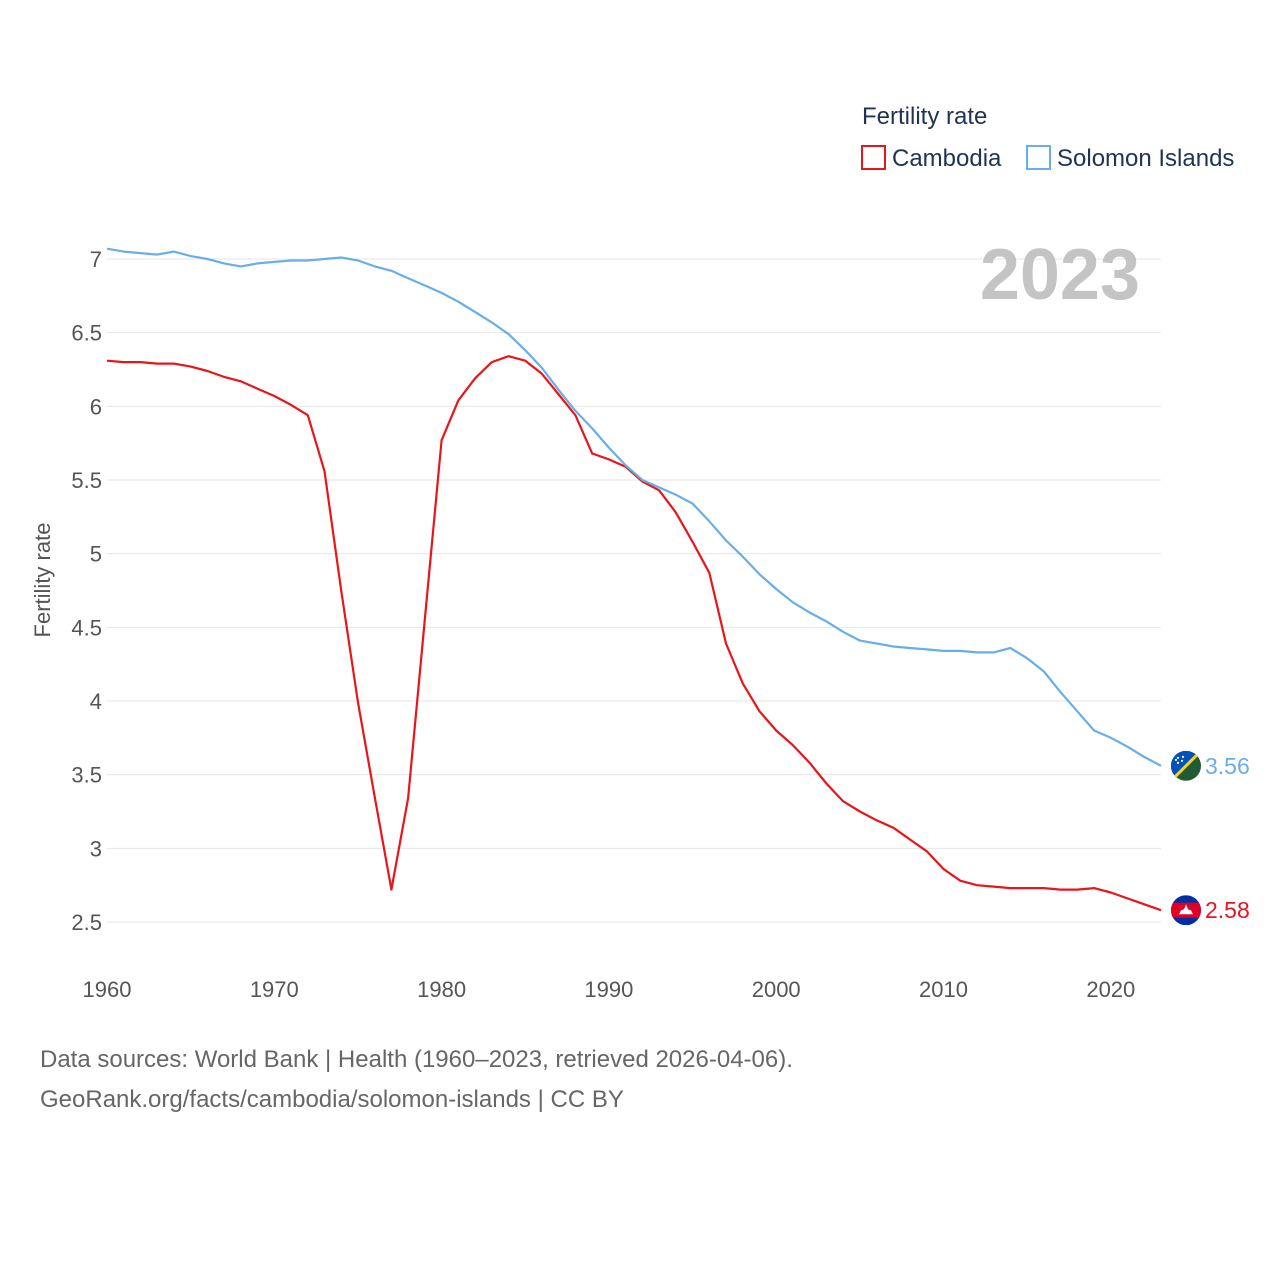  I want to click on y-tick-label: 6.5, so click(86, 333).